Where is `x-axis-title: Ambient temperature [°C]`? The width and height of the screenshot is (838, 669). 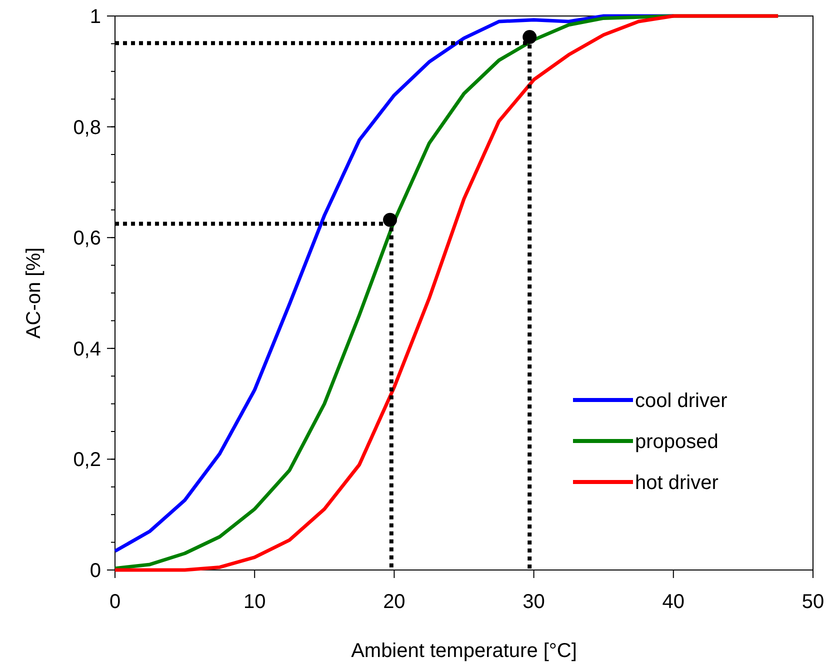
x-axis-title: Ambient temperature [°C] is located at coordinates (464, 651).